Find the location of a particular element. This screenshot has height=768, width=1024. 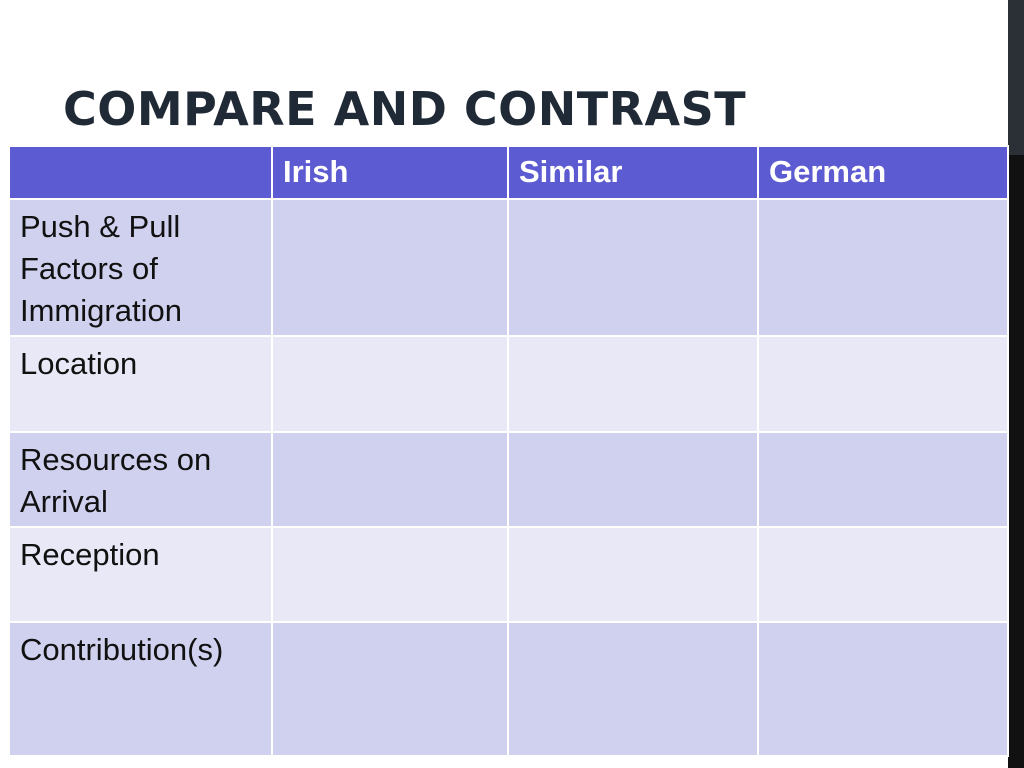

table-row: Reception is located at coordinates (508, 574).